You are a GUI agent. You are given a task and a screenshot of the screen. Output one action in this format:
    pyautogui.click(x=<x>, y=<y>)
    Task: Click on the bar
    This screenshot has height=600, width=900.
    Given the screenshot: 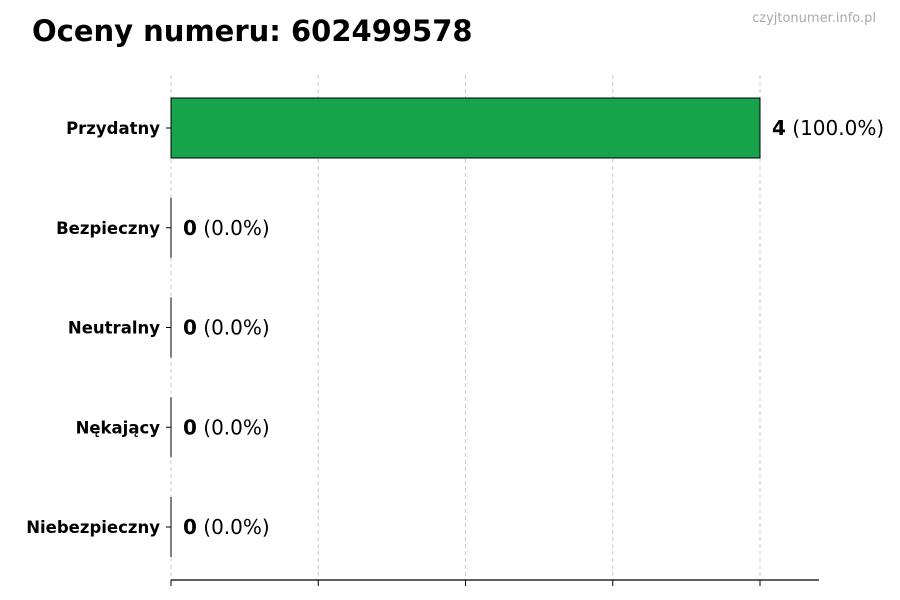 What is the action you would take?
    pyautogui.click(x=465, y=128)
    